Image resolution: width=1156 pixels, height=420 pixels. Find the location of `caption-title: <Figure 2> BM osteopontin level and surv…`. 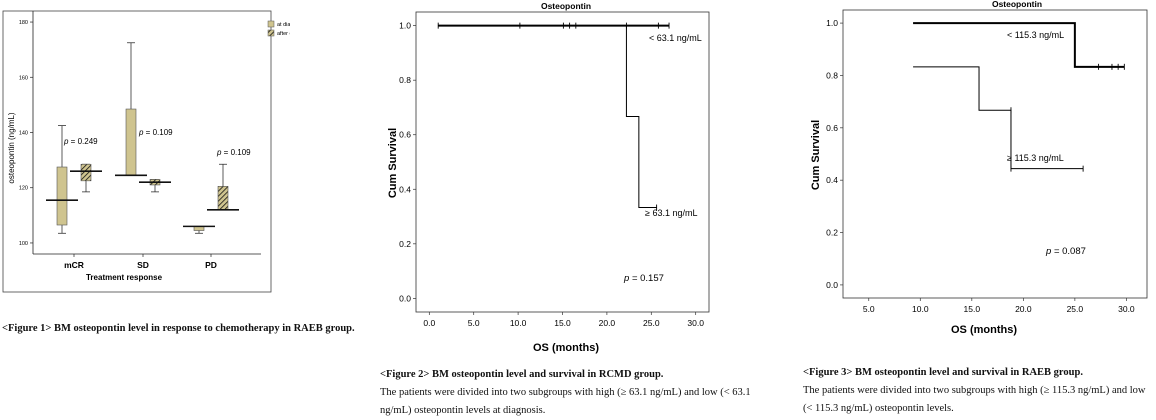

caption-title: <Figure 2> BM osteopontin level and surv… is located at coordinates (522, 374).